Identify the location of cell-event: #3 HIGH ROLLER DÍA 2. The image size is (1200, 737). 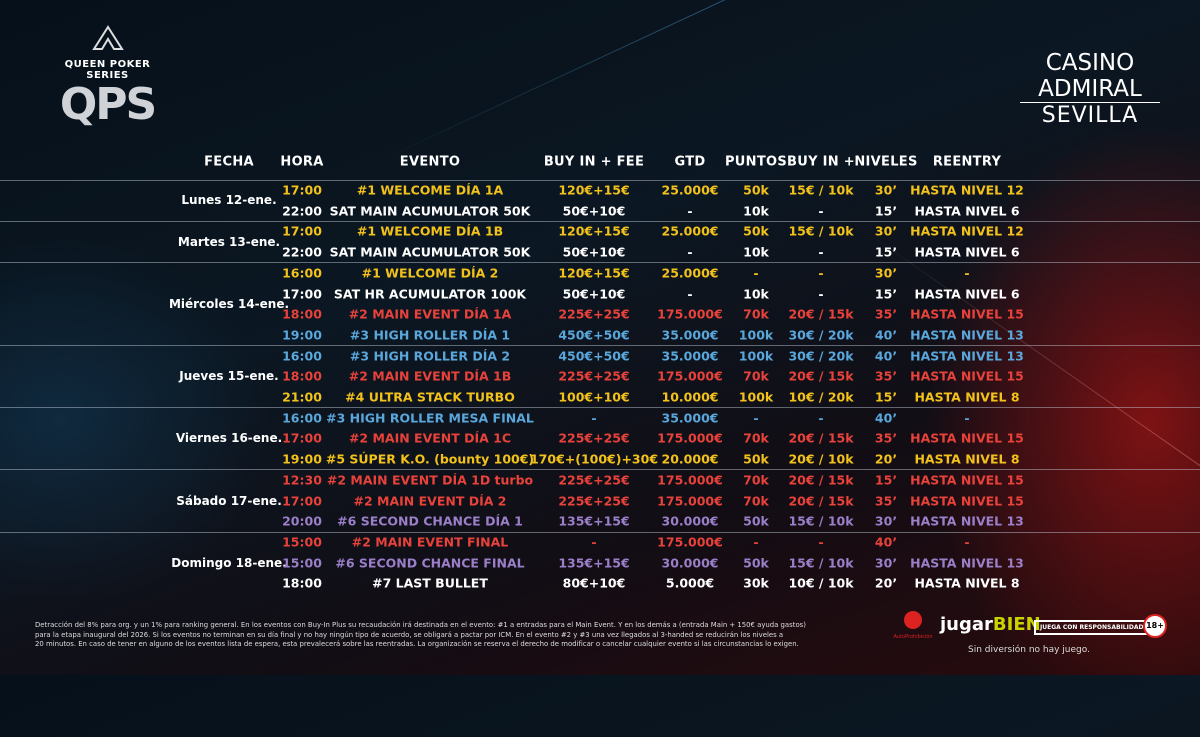
(430, 356).